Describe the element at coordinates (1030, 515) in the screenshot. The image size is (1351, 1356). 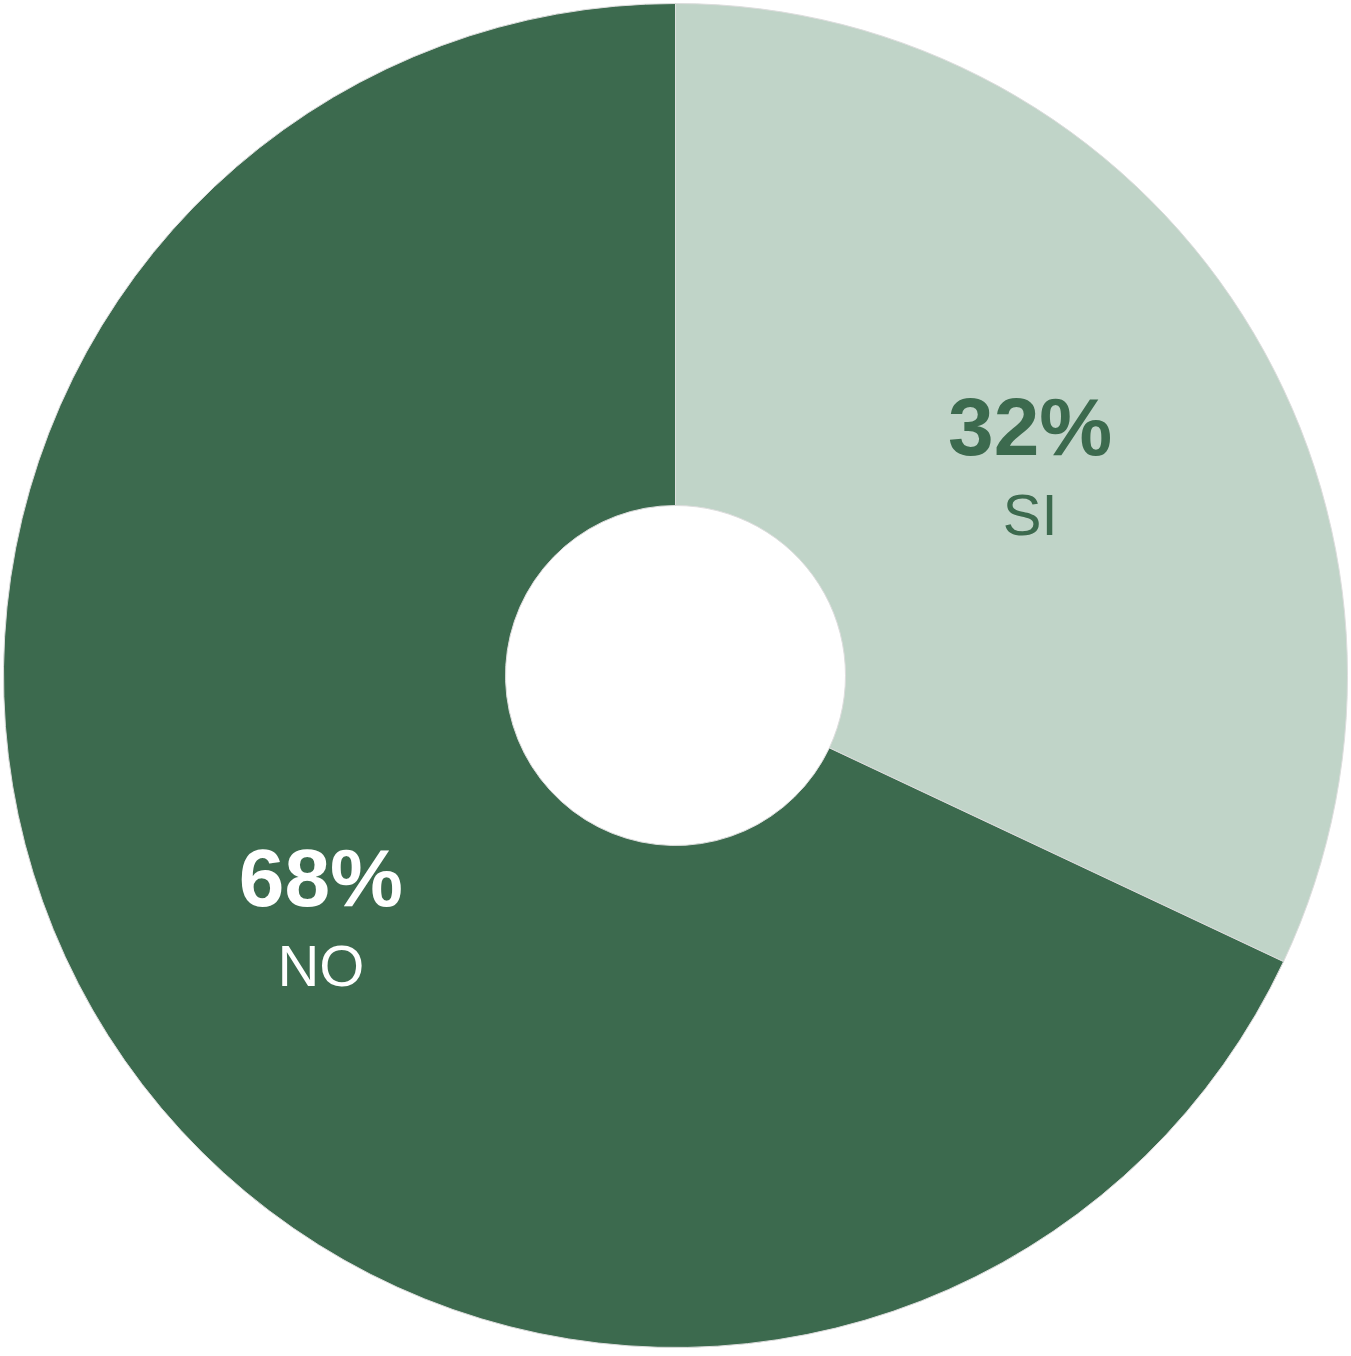
I see `slice-label: SI` at that location.